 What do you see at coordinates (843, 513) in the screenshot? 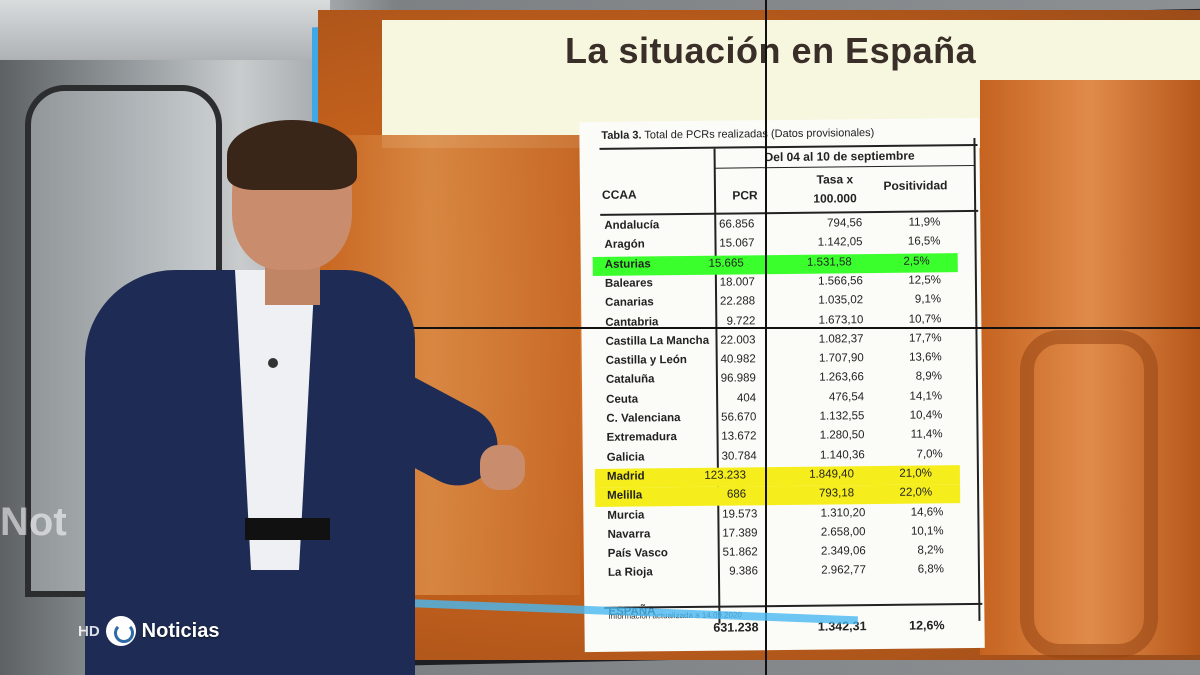
I see `cell-tasa: 1.310,20` at bounding box center [843, 513].